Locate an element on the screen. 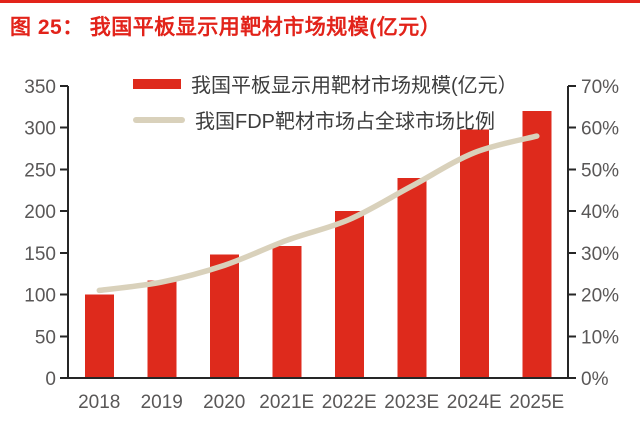  x-axis-label: 2022E is located at coordinates (349, 402).